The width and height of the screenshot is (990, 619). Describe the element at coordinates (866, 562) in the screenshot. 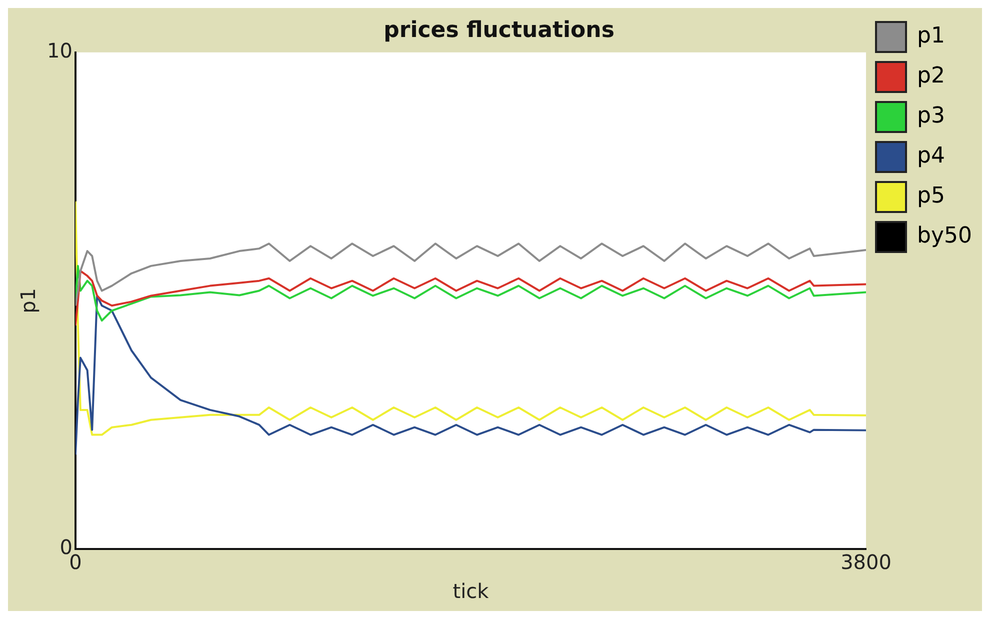

I see `x-tick-label: 3800` at that location.